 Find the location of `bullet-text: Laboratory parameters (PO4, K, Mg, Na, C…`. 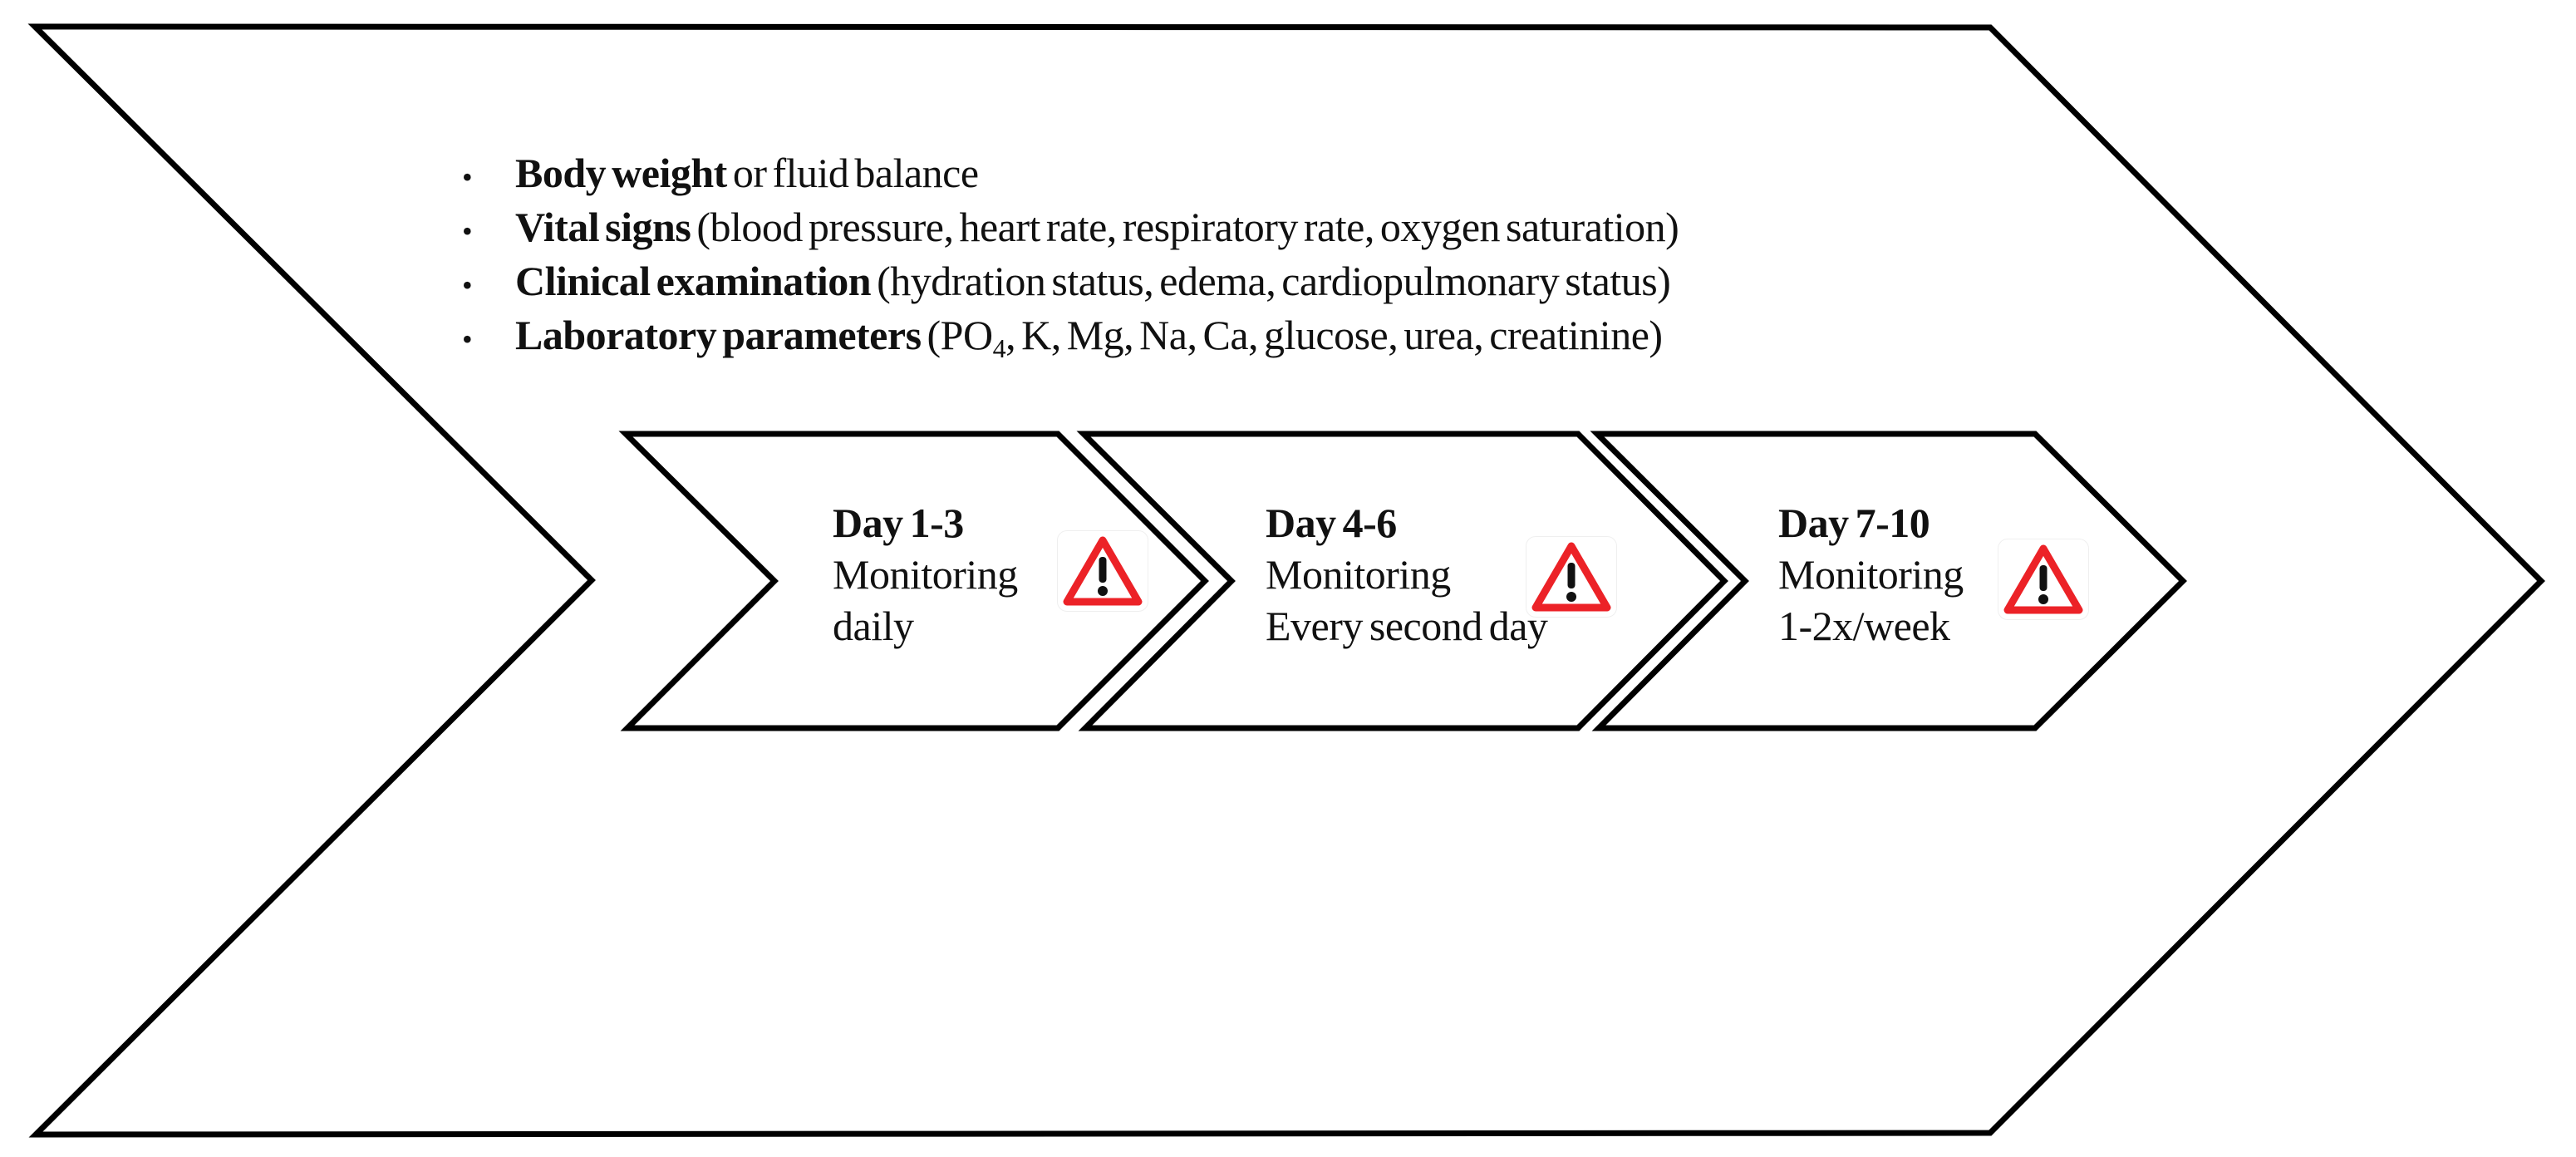

bullet-text: Laboratory parameters (PO4, K, Mg, Na, C… is located at coordinates (1089, 336).